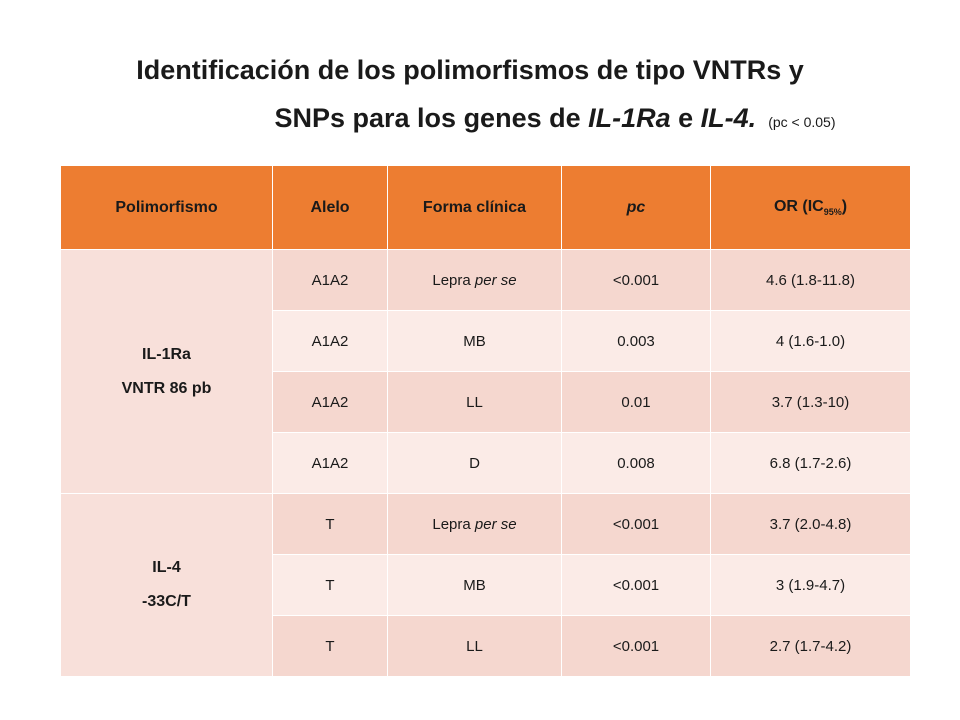  Describe the element at coordinates (474, 207) in the screenshot. I see `header-forma-clinica: Forma clínica` at that location.